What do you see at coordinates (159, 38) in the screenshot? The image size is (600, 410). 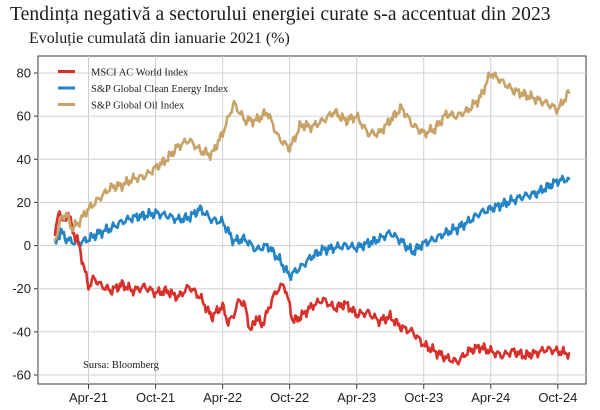 I see `chart-subtitle: Evoluție cumulată din ianuarie 2021 (%)` at bounding box center [159, 38].